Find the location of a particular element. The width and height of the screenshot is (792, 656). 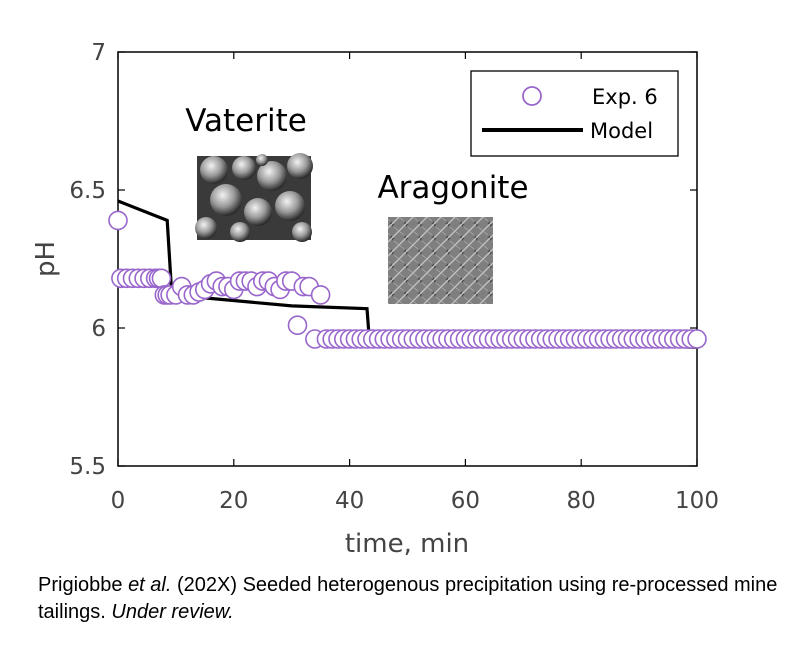

caption-etal: et al. is located at coordinates (150, 585).